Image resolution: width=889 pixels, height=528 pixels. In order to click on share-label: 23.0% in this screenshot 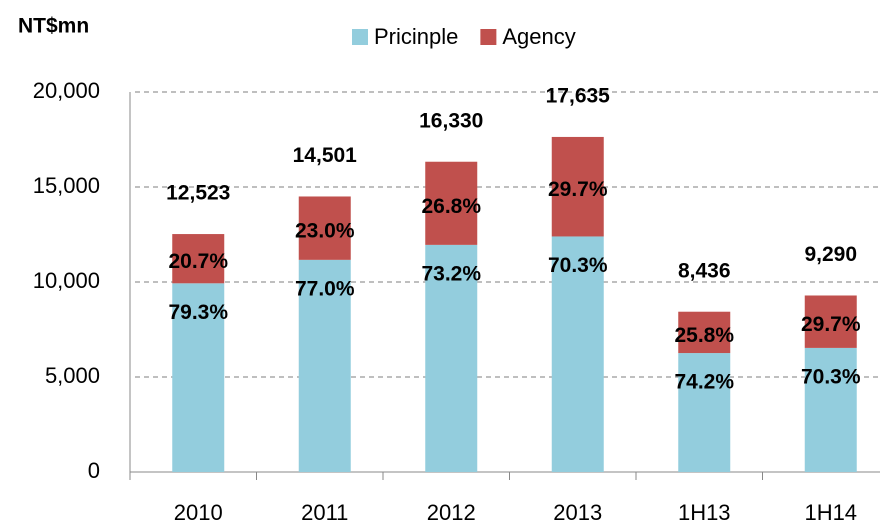, I will do `click(325, 231)`.